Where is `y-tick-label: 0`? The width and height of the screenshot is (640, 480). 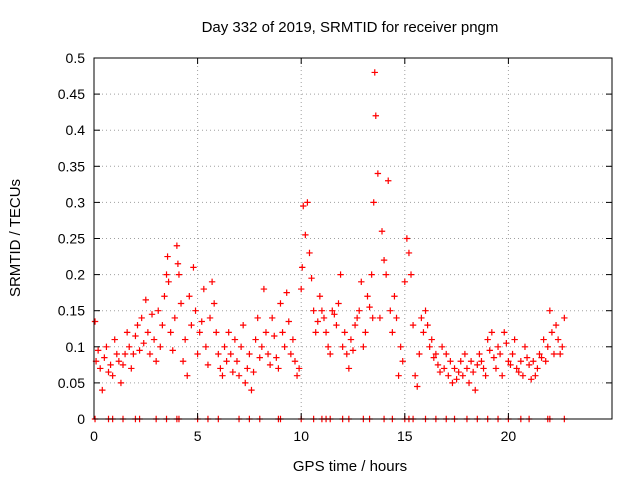 y-tick-label: 0 is located at coordinates (81, 419).